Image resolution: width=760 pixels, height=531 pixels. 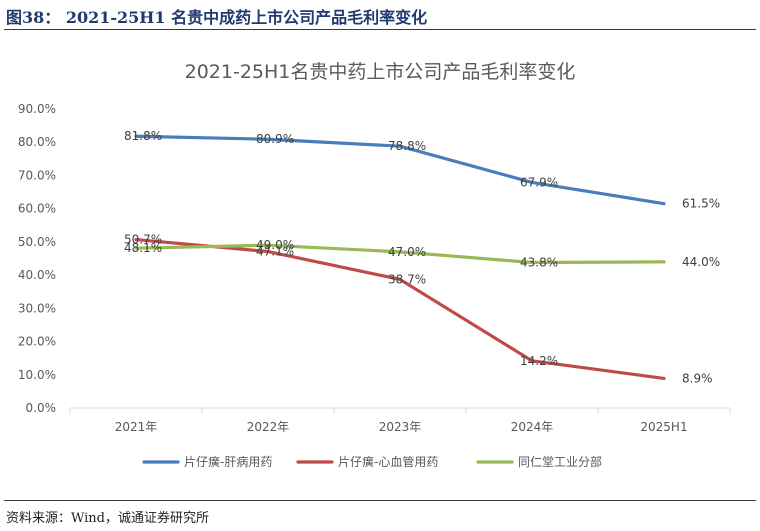 What do you see at coordinates (380, 72) in the screenshot?
I see `chart-title: 2021-25H1名贵中药上市公司产品毛利率变化` at bounding box center [380, 72].